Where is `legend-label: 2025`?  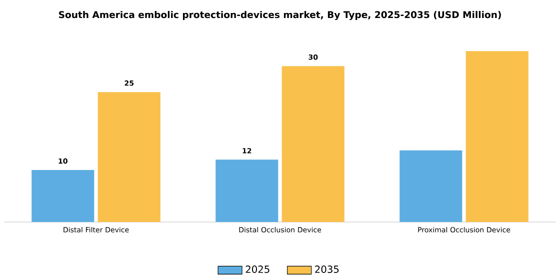 legend-label: 2025 is located at coordinates (258, 269).